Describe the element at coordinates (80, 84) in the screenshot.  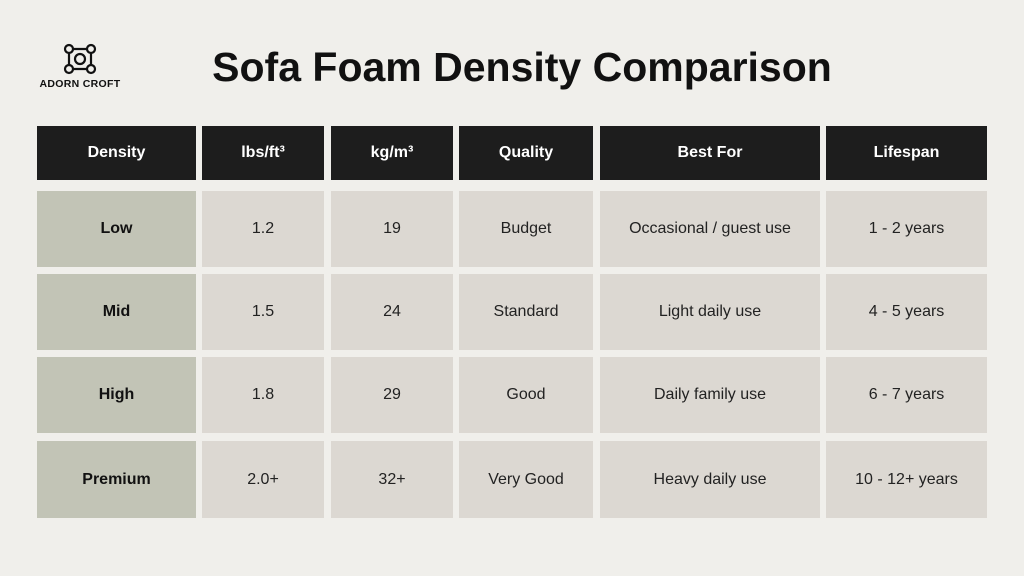
I see `brand: ADORN CROFT` at that location.